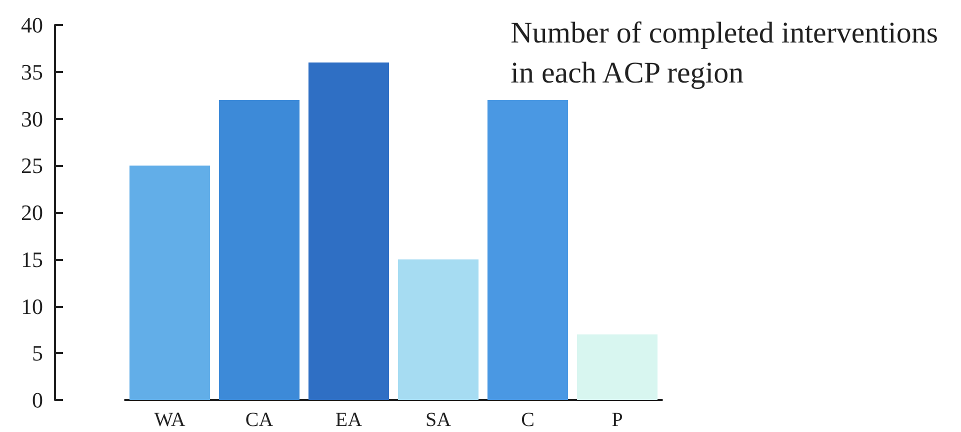 The image size is (961, 432). Describe the element at coordinates (32, 259) in the screenshot. I see `y-tick-label: 15` at that location.